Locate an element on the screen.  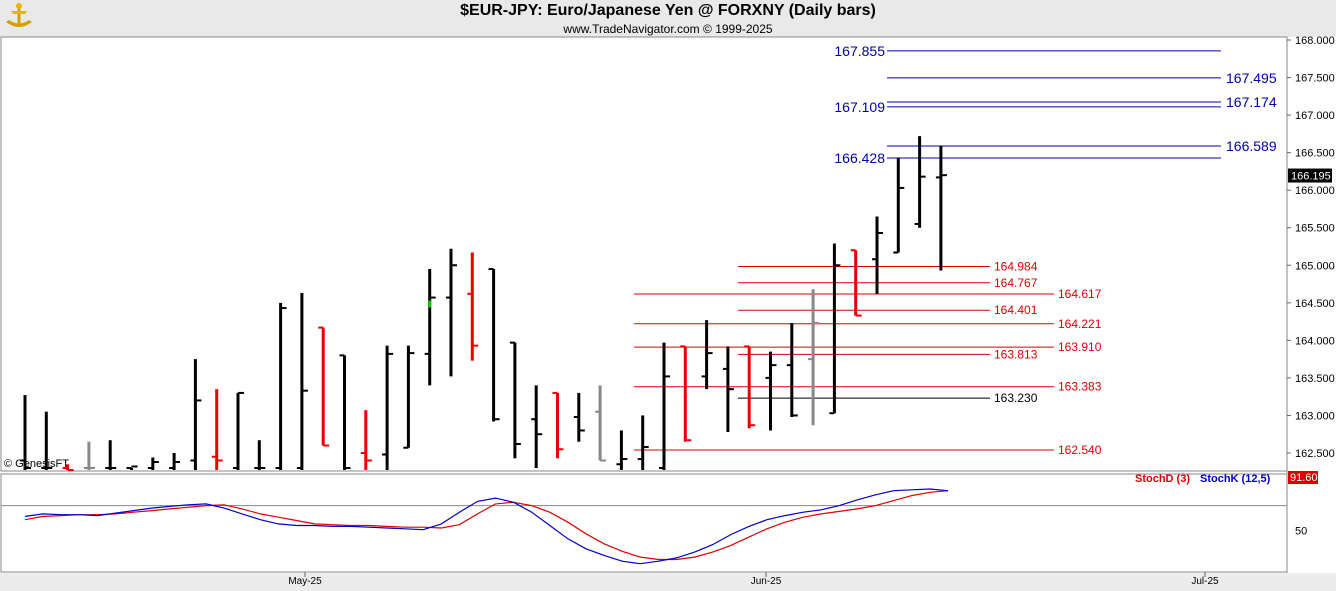
watermark: © GenesisFT is located at coordinates (36, 464).